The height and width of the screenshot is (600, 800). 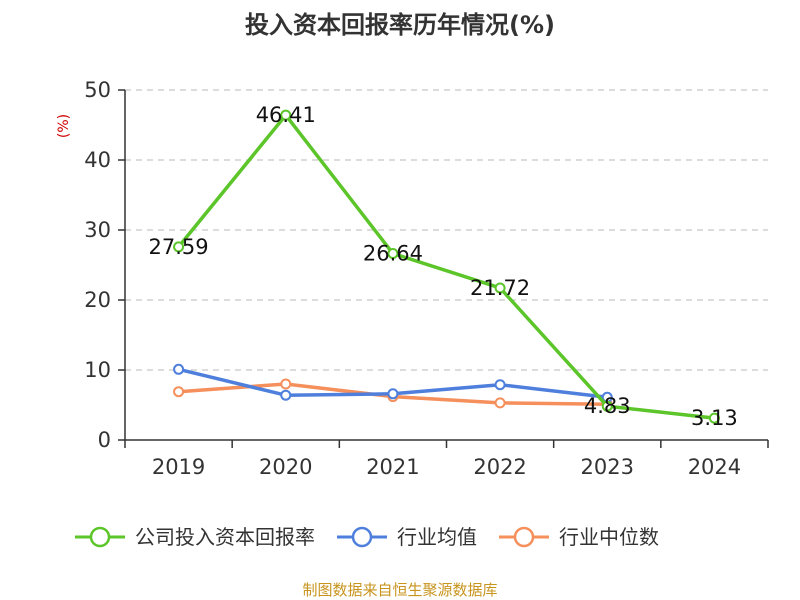 I want to click on source-note: 制图数据来自恒生聚源数据库, so click(x=399, y=590).